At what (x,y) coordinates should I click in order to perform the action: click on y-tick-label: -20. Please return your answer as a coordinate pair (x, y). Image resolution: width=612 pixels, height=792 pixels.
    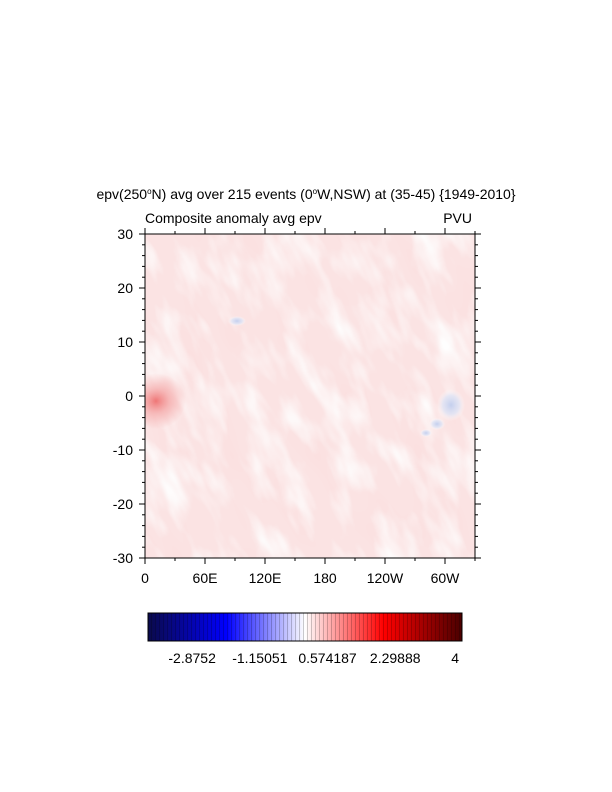
    Looking at the image, I should click on (123, 504).